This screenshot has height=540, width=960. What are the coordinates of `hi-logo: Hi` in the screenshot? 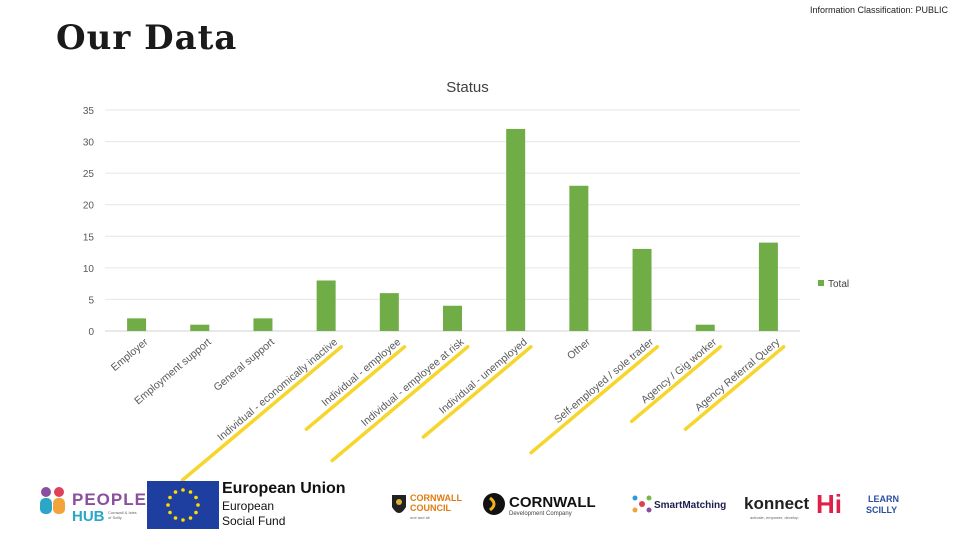 It's located at (829, 504).